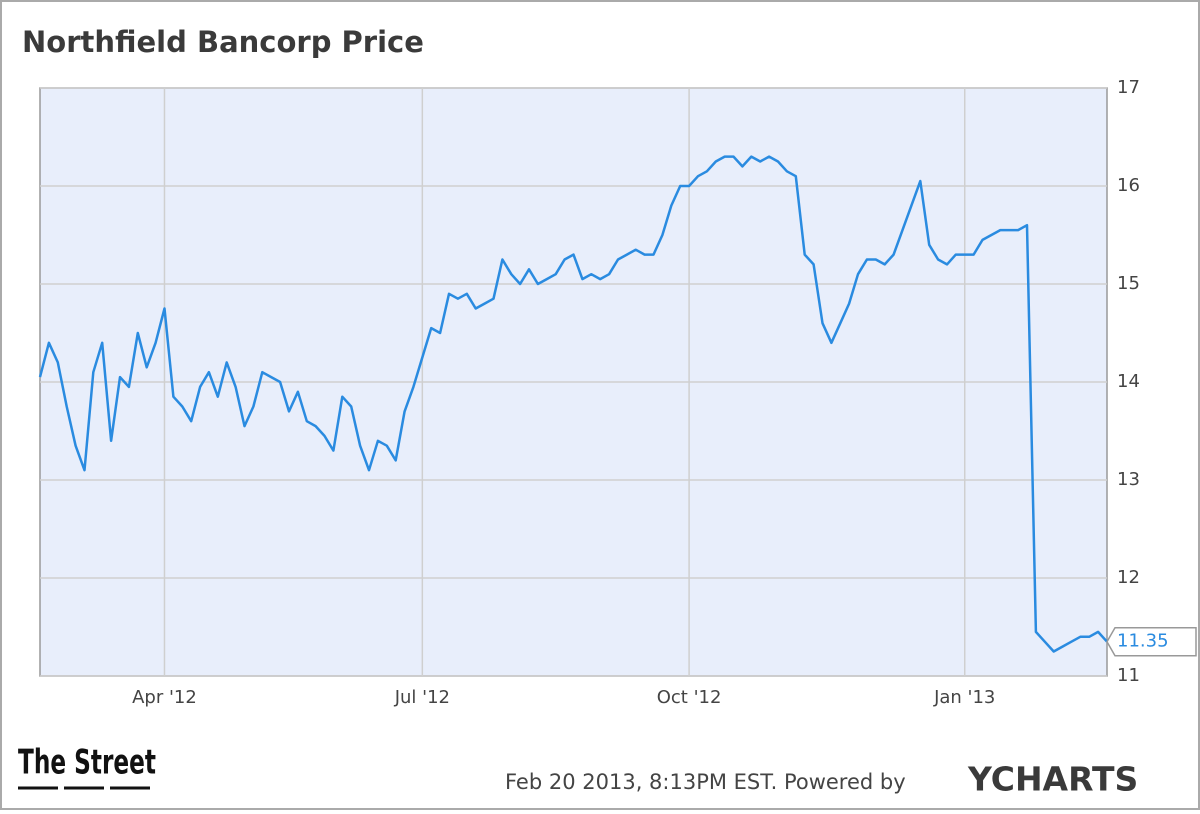 The width and height of the screenshot is (1200, 814). What do you see at coordinates (964, 697) in the screenshot?
I see `x-tick-label: Jan '13` at bounding box center [964, 697].